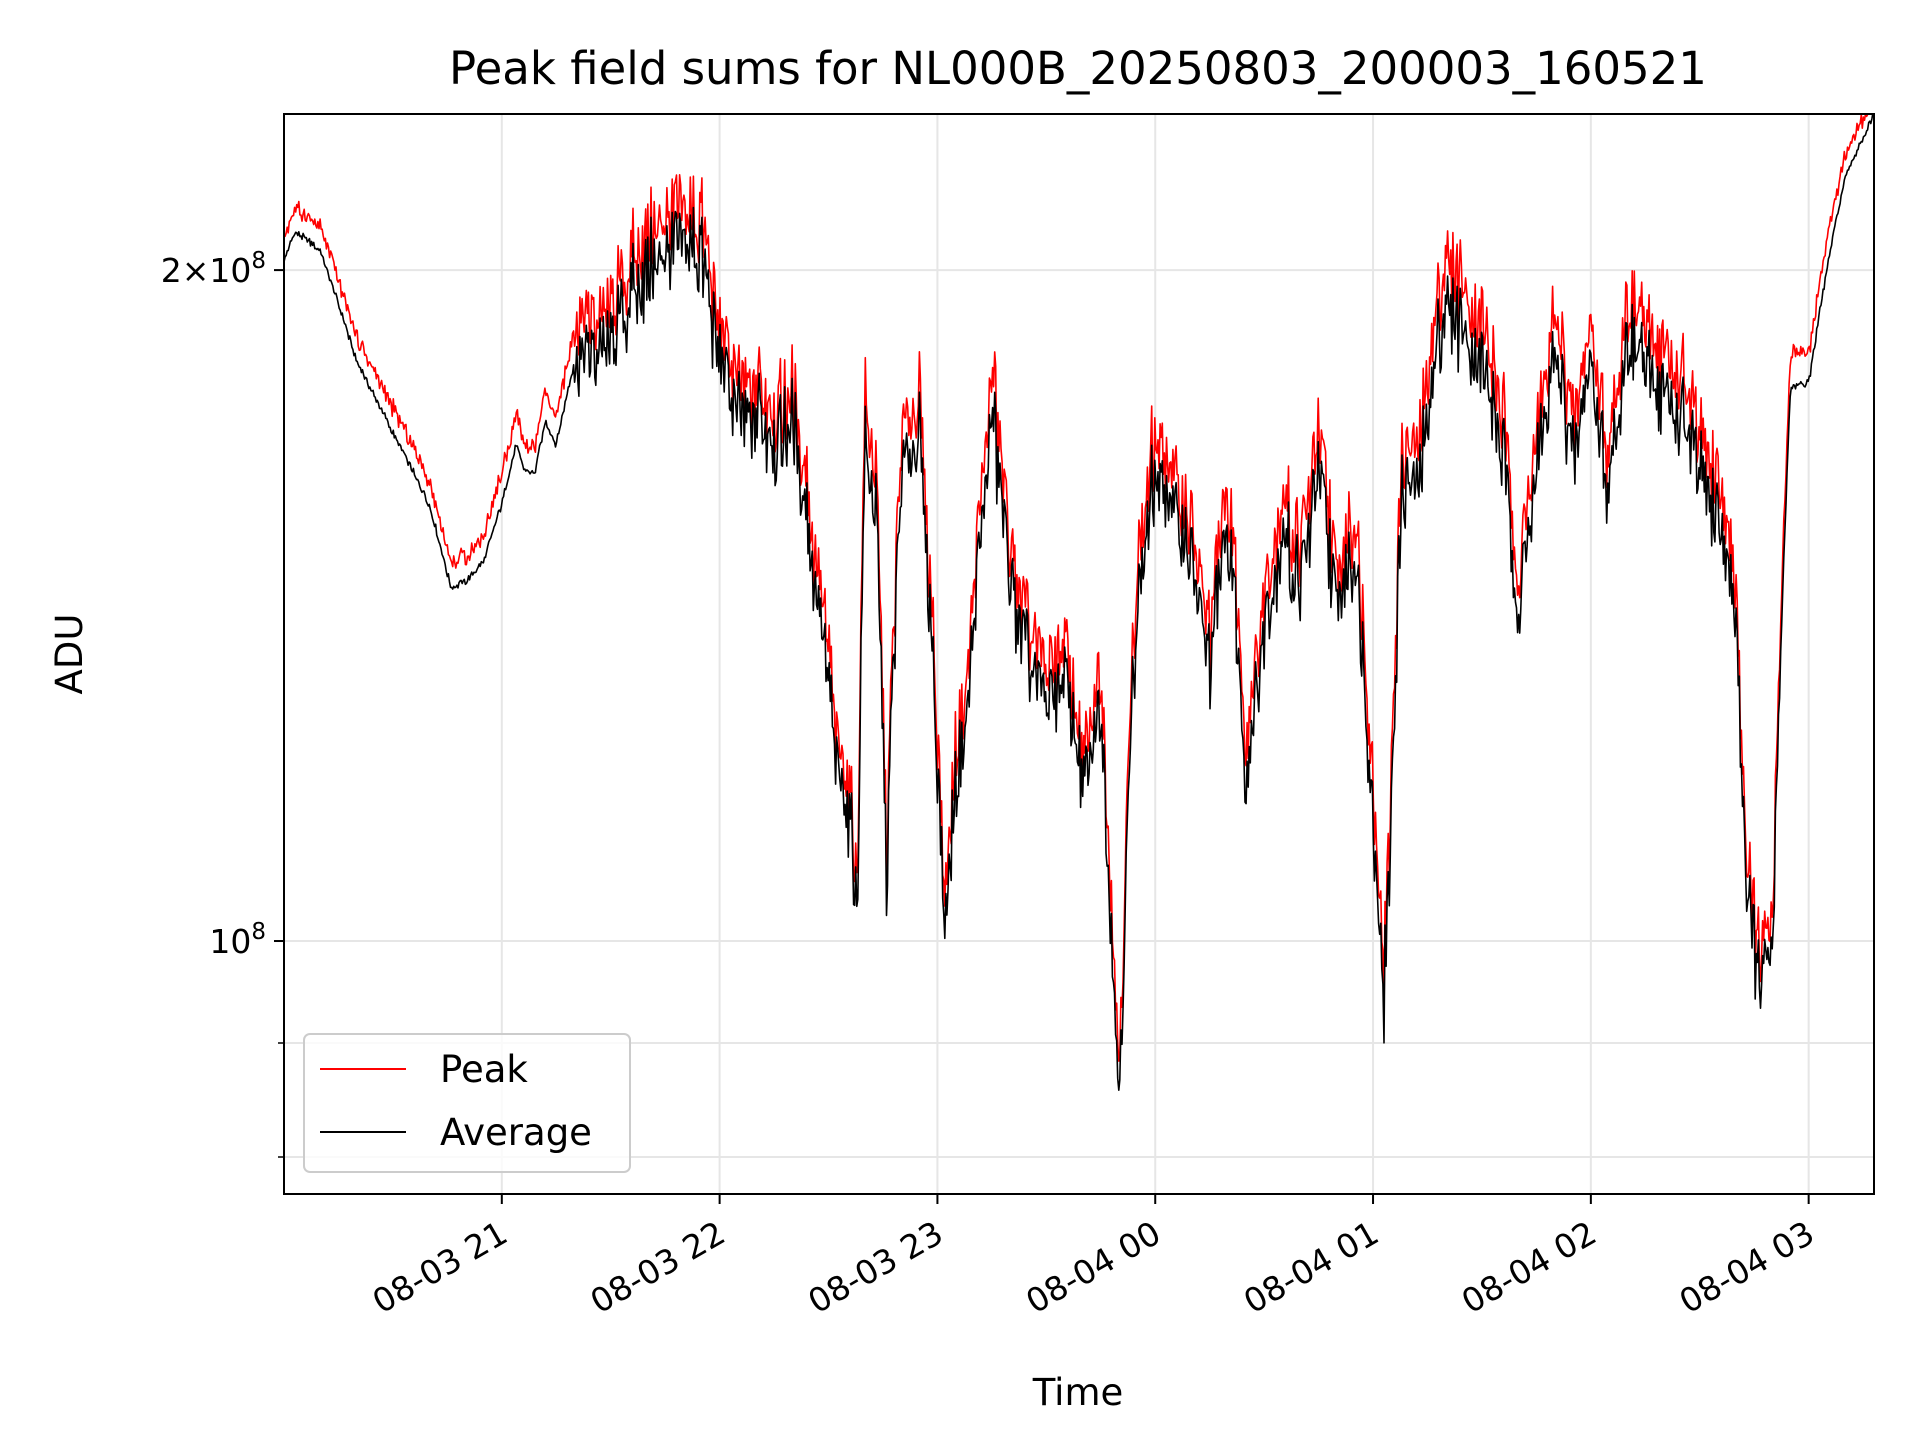  What do you see at coordinates (484, 1069) in the screenshot?
I see `legend-label-peak: Peak` at bounding box center [484, 1069].